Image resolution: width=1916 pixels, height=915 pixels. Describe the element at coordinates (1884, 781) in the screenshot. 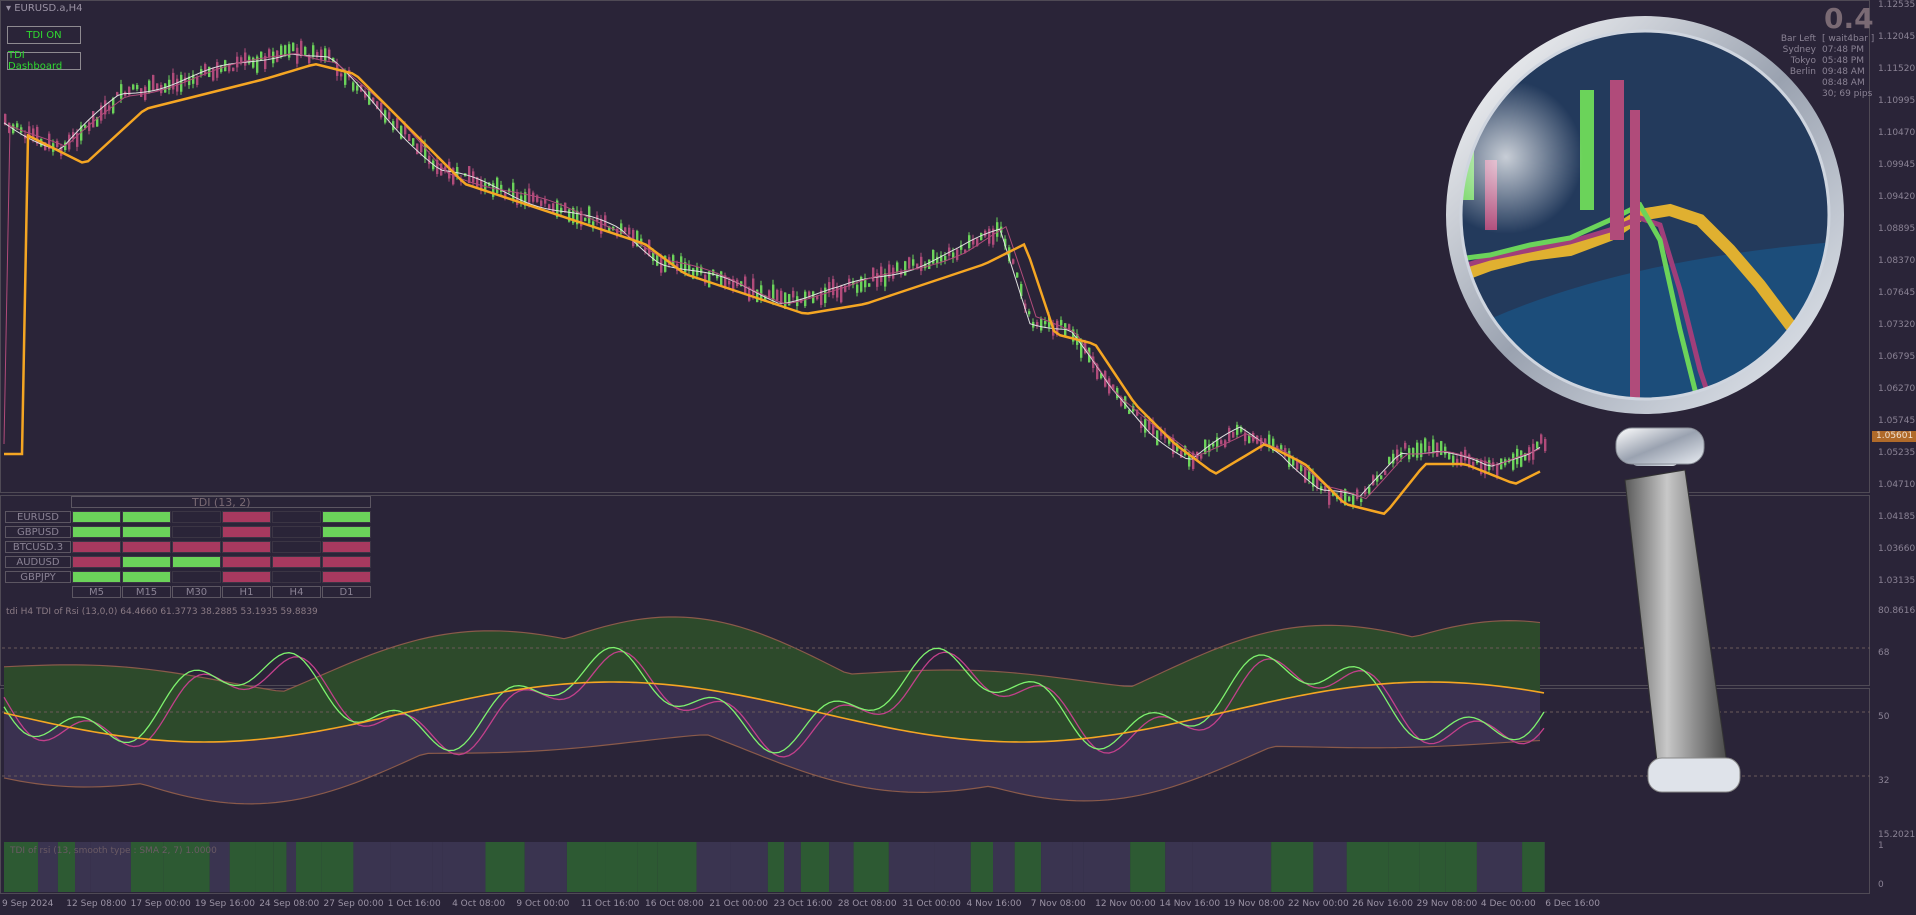

I see `tdi-level-label: 32` at that location.